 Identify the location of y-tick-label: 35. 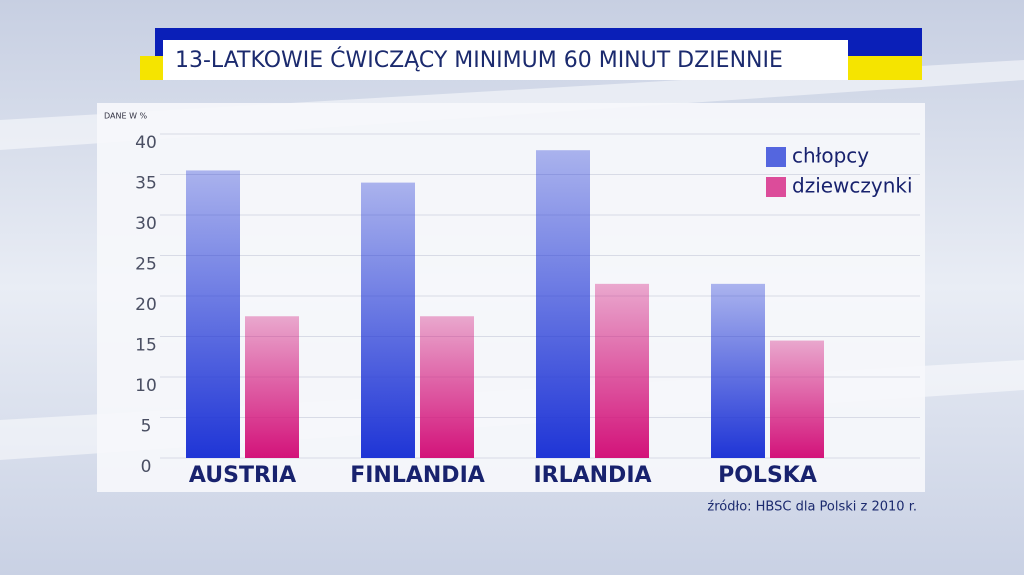
(146, 184).